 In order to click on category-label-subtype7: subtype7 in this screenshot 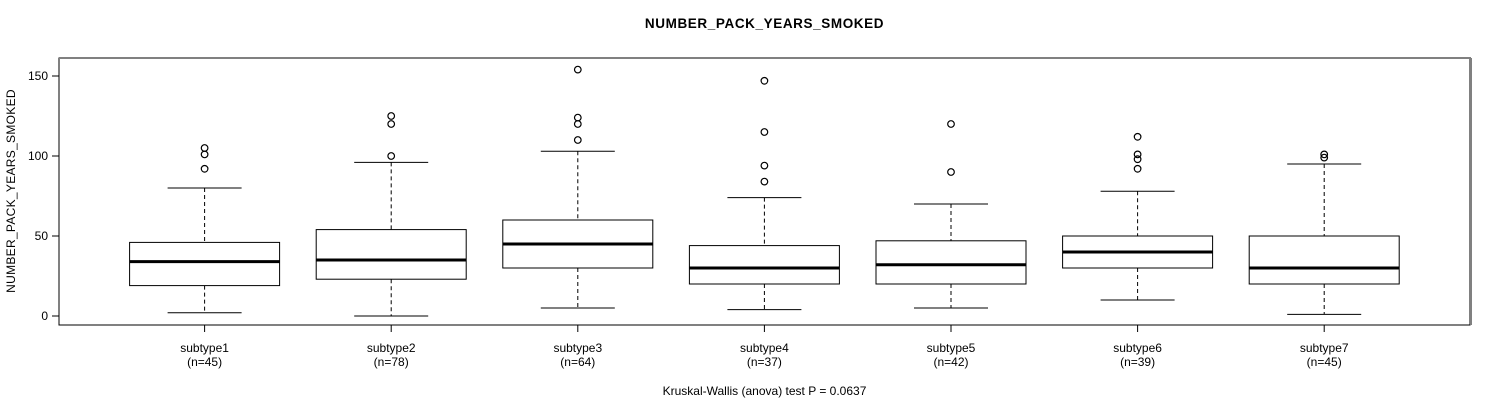, I will do `click(1324, 348)`.